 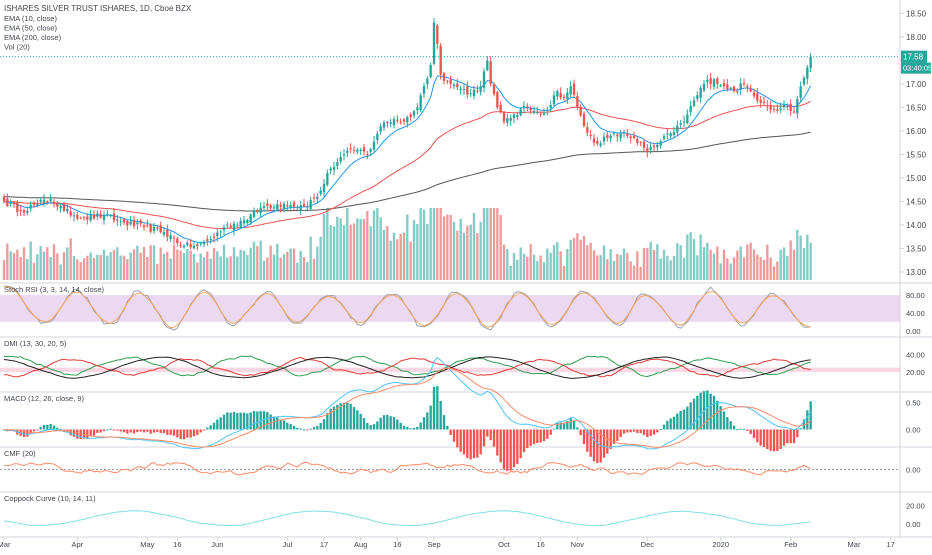 I want to click on pane-axis-tick-label: 80.00, so click(x=915, y=295).